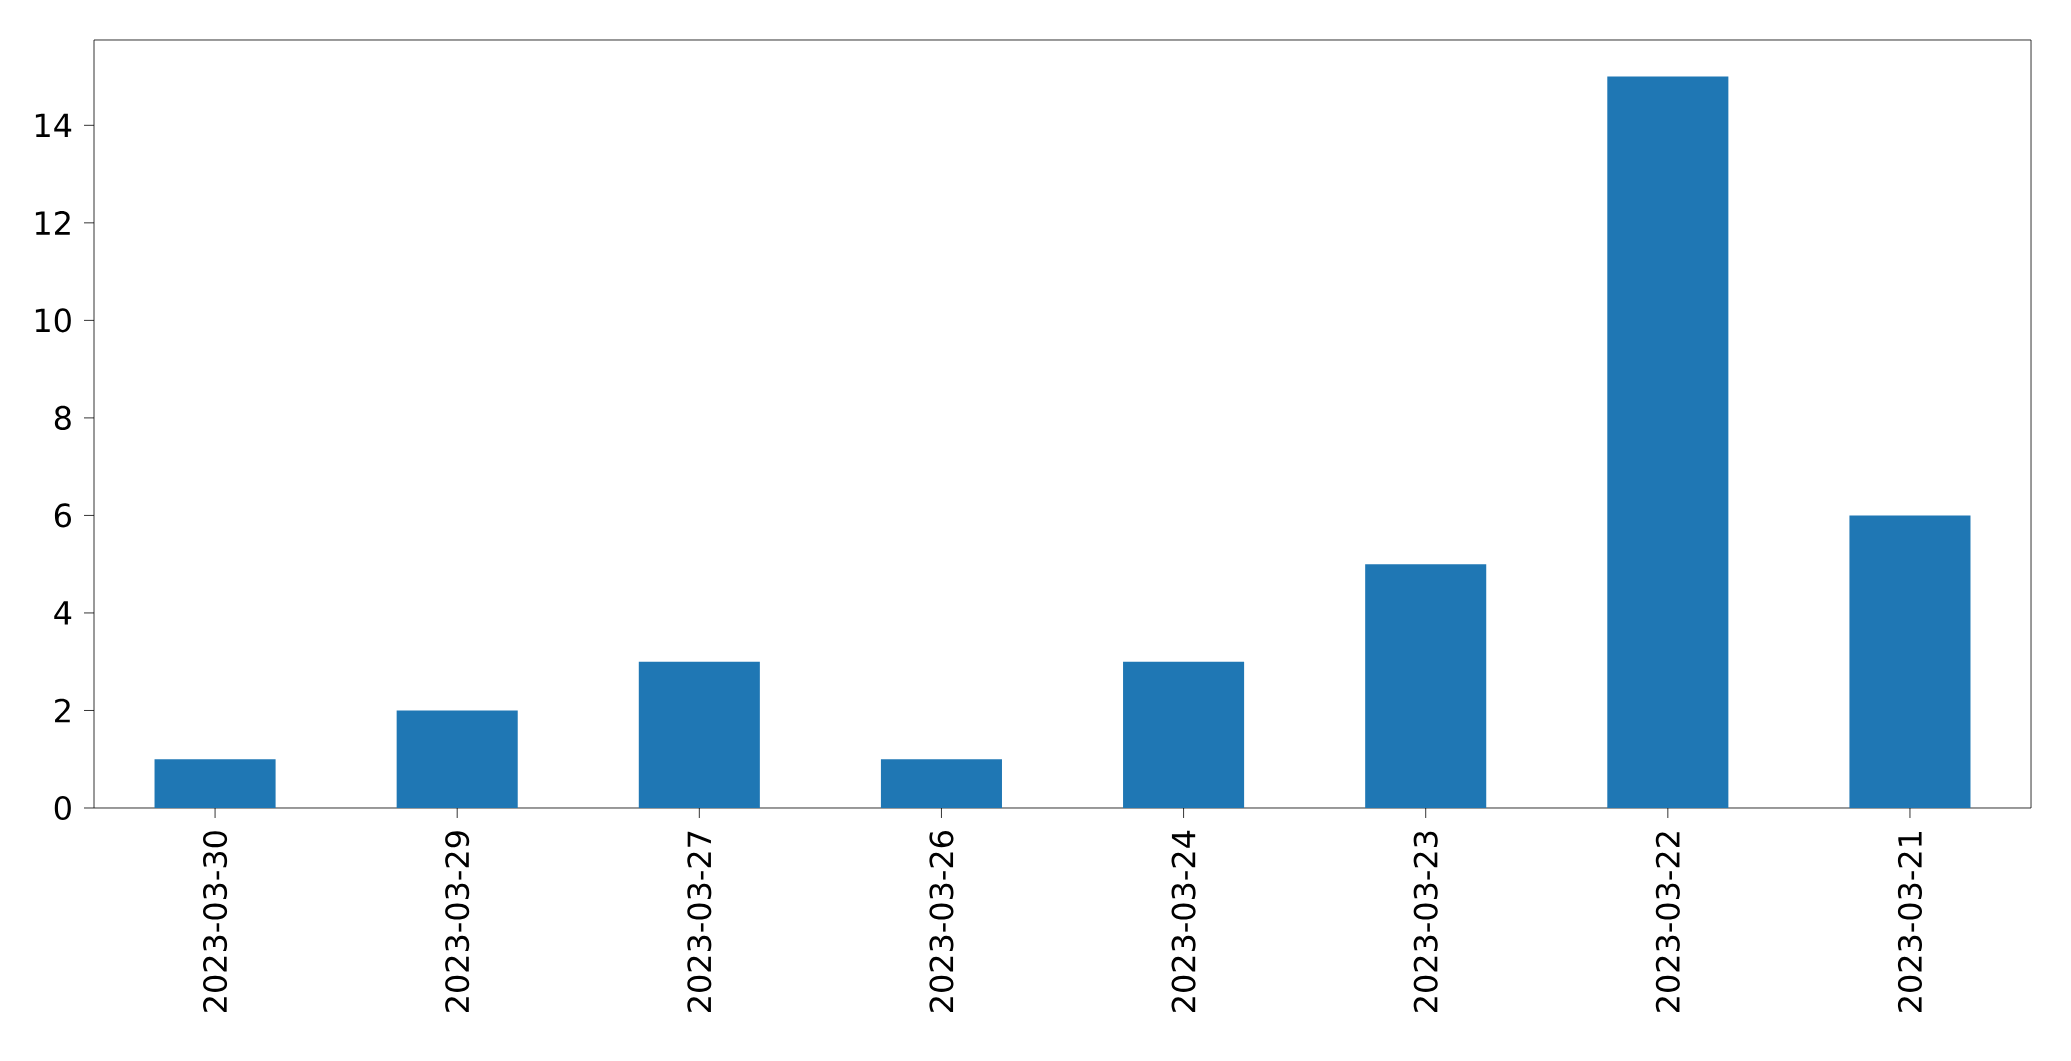 The image size is (2071, 1061). I want to click on y-tick-label: 2, so click(62, 710).